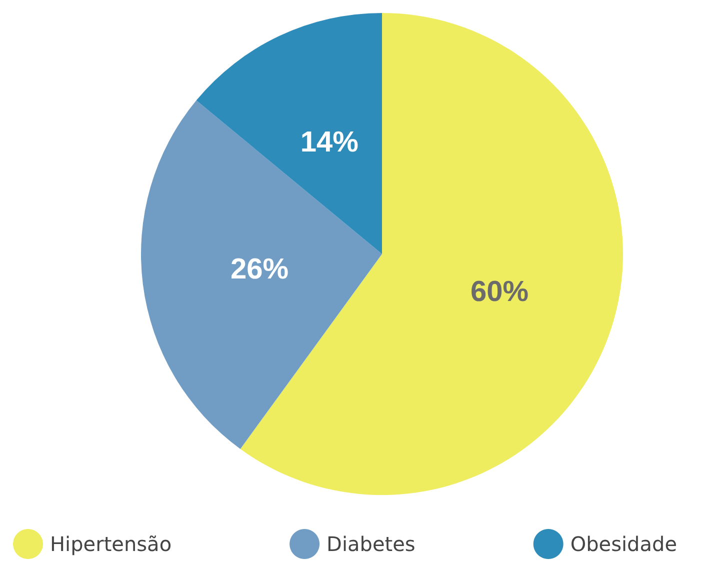 Image resolution: width=724 pixels, height=566 pixels. What do you see at coordinates (329, 142) in the screenshot?
I see `data-label: 14%` at bounding box center [329, 142].